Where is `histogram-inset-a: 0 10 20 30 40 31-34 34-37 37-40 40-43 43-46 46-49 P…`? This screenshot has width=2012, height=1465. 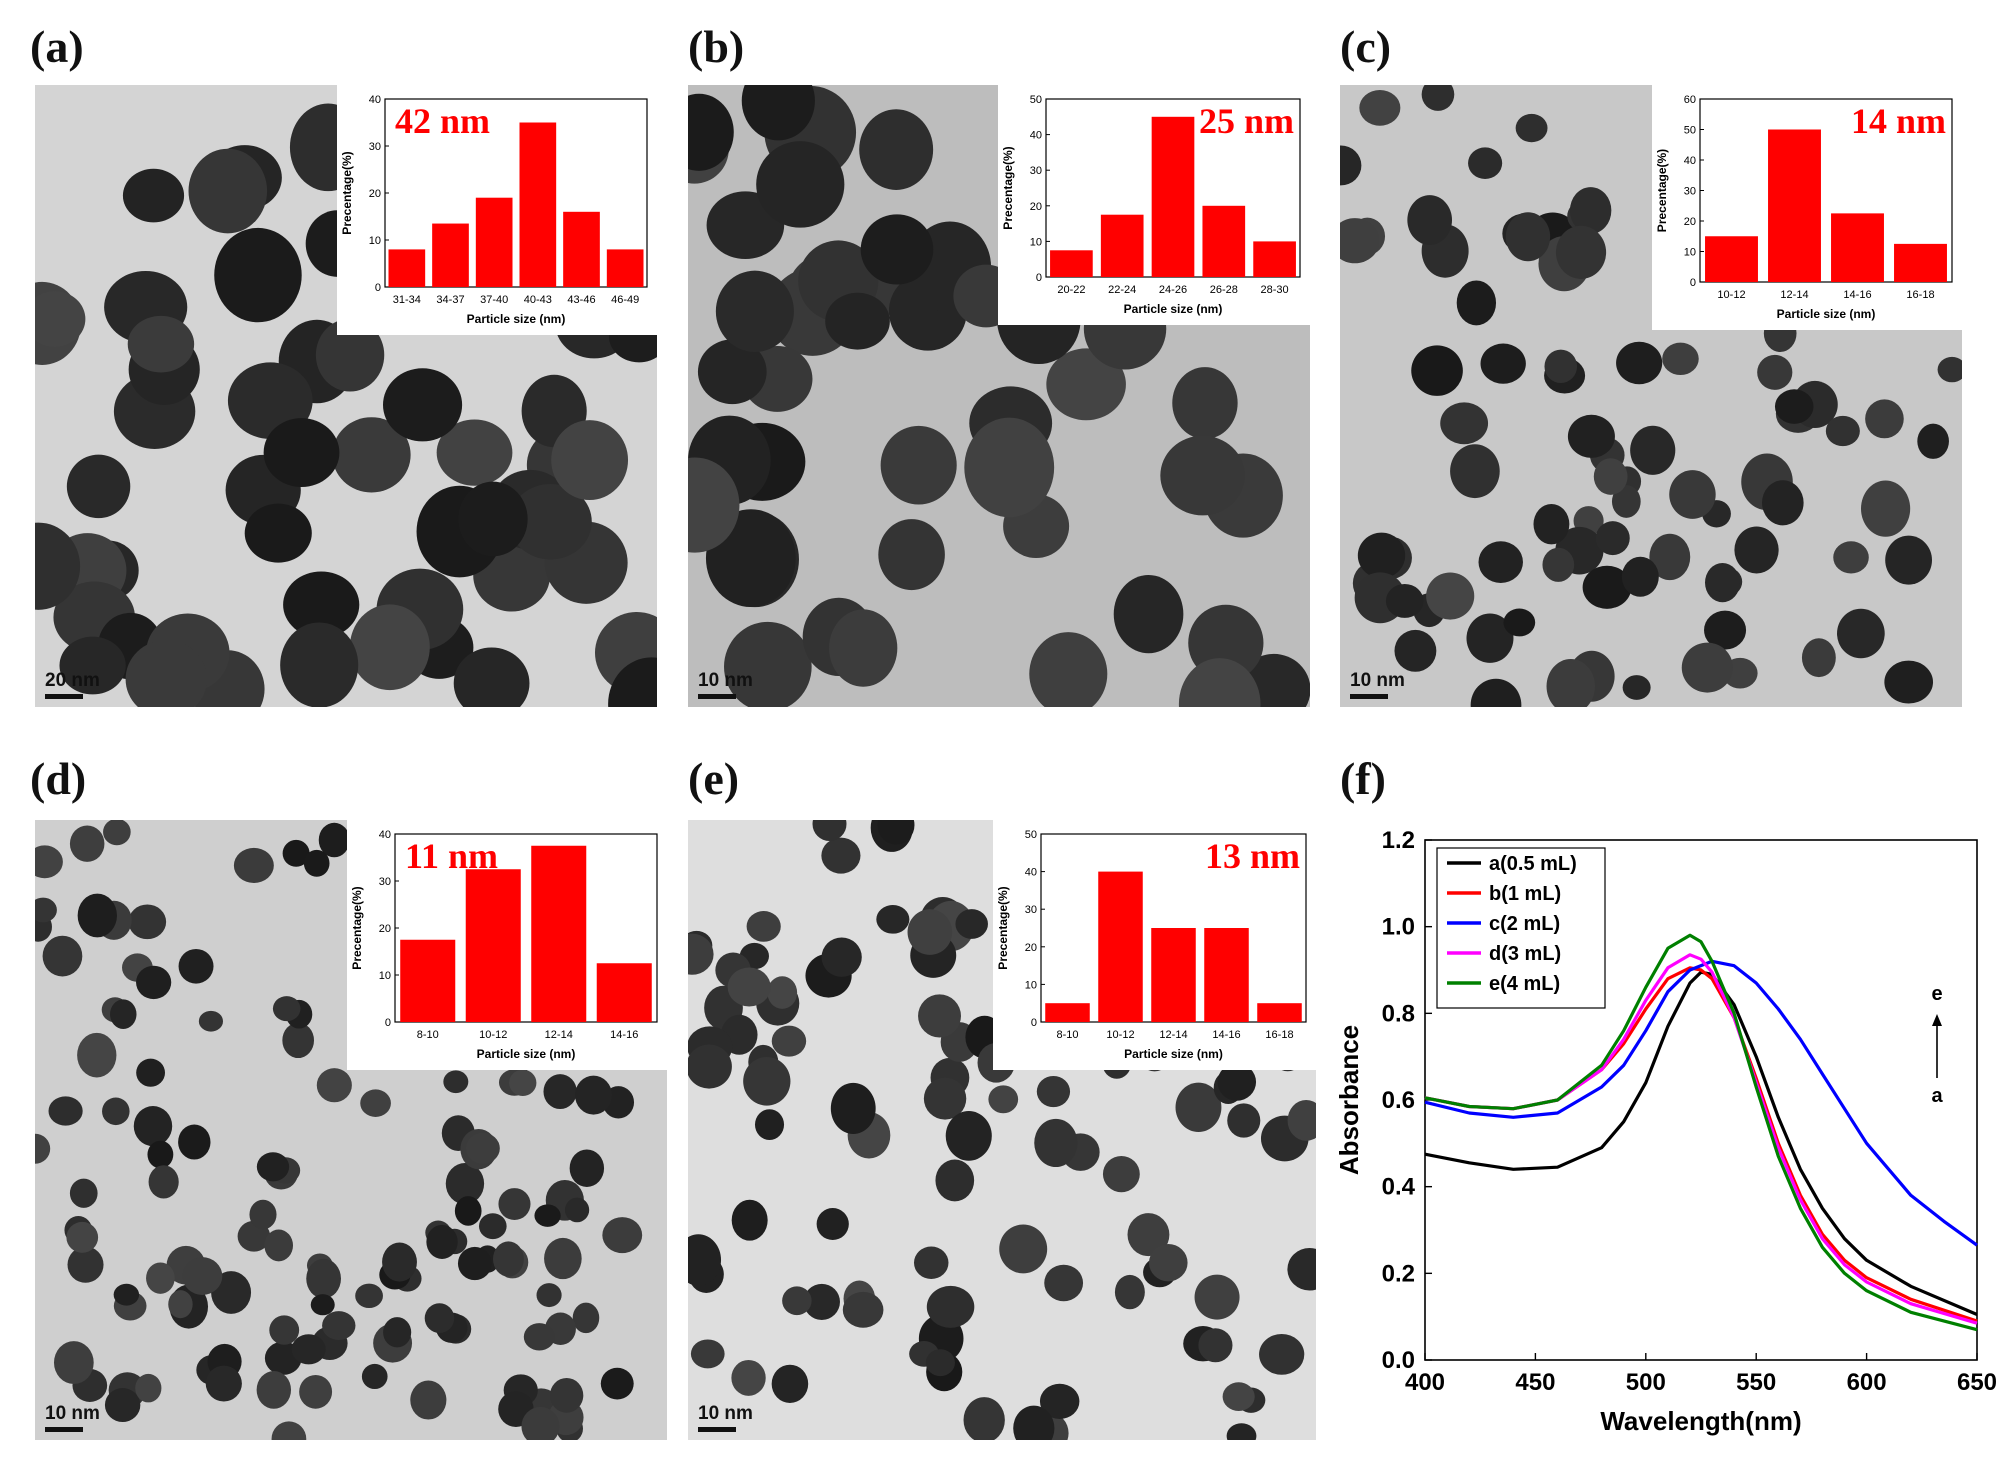
histogram-inset-a: 0 10 20 30 40 31-34 34-37 37-40 40-43 43-46 46-49 P… is located at coordinates (497, 210).